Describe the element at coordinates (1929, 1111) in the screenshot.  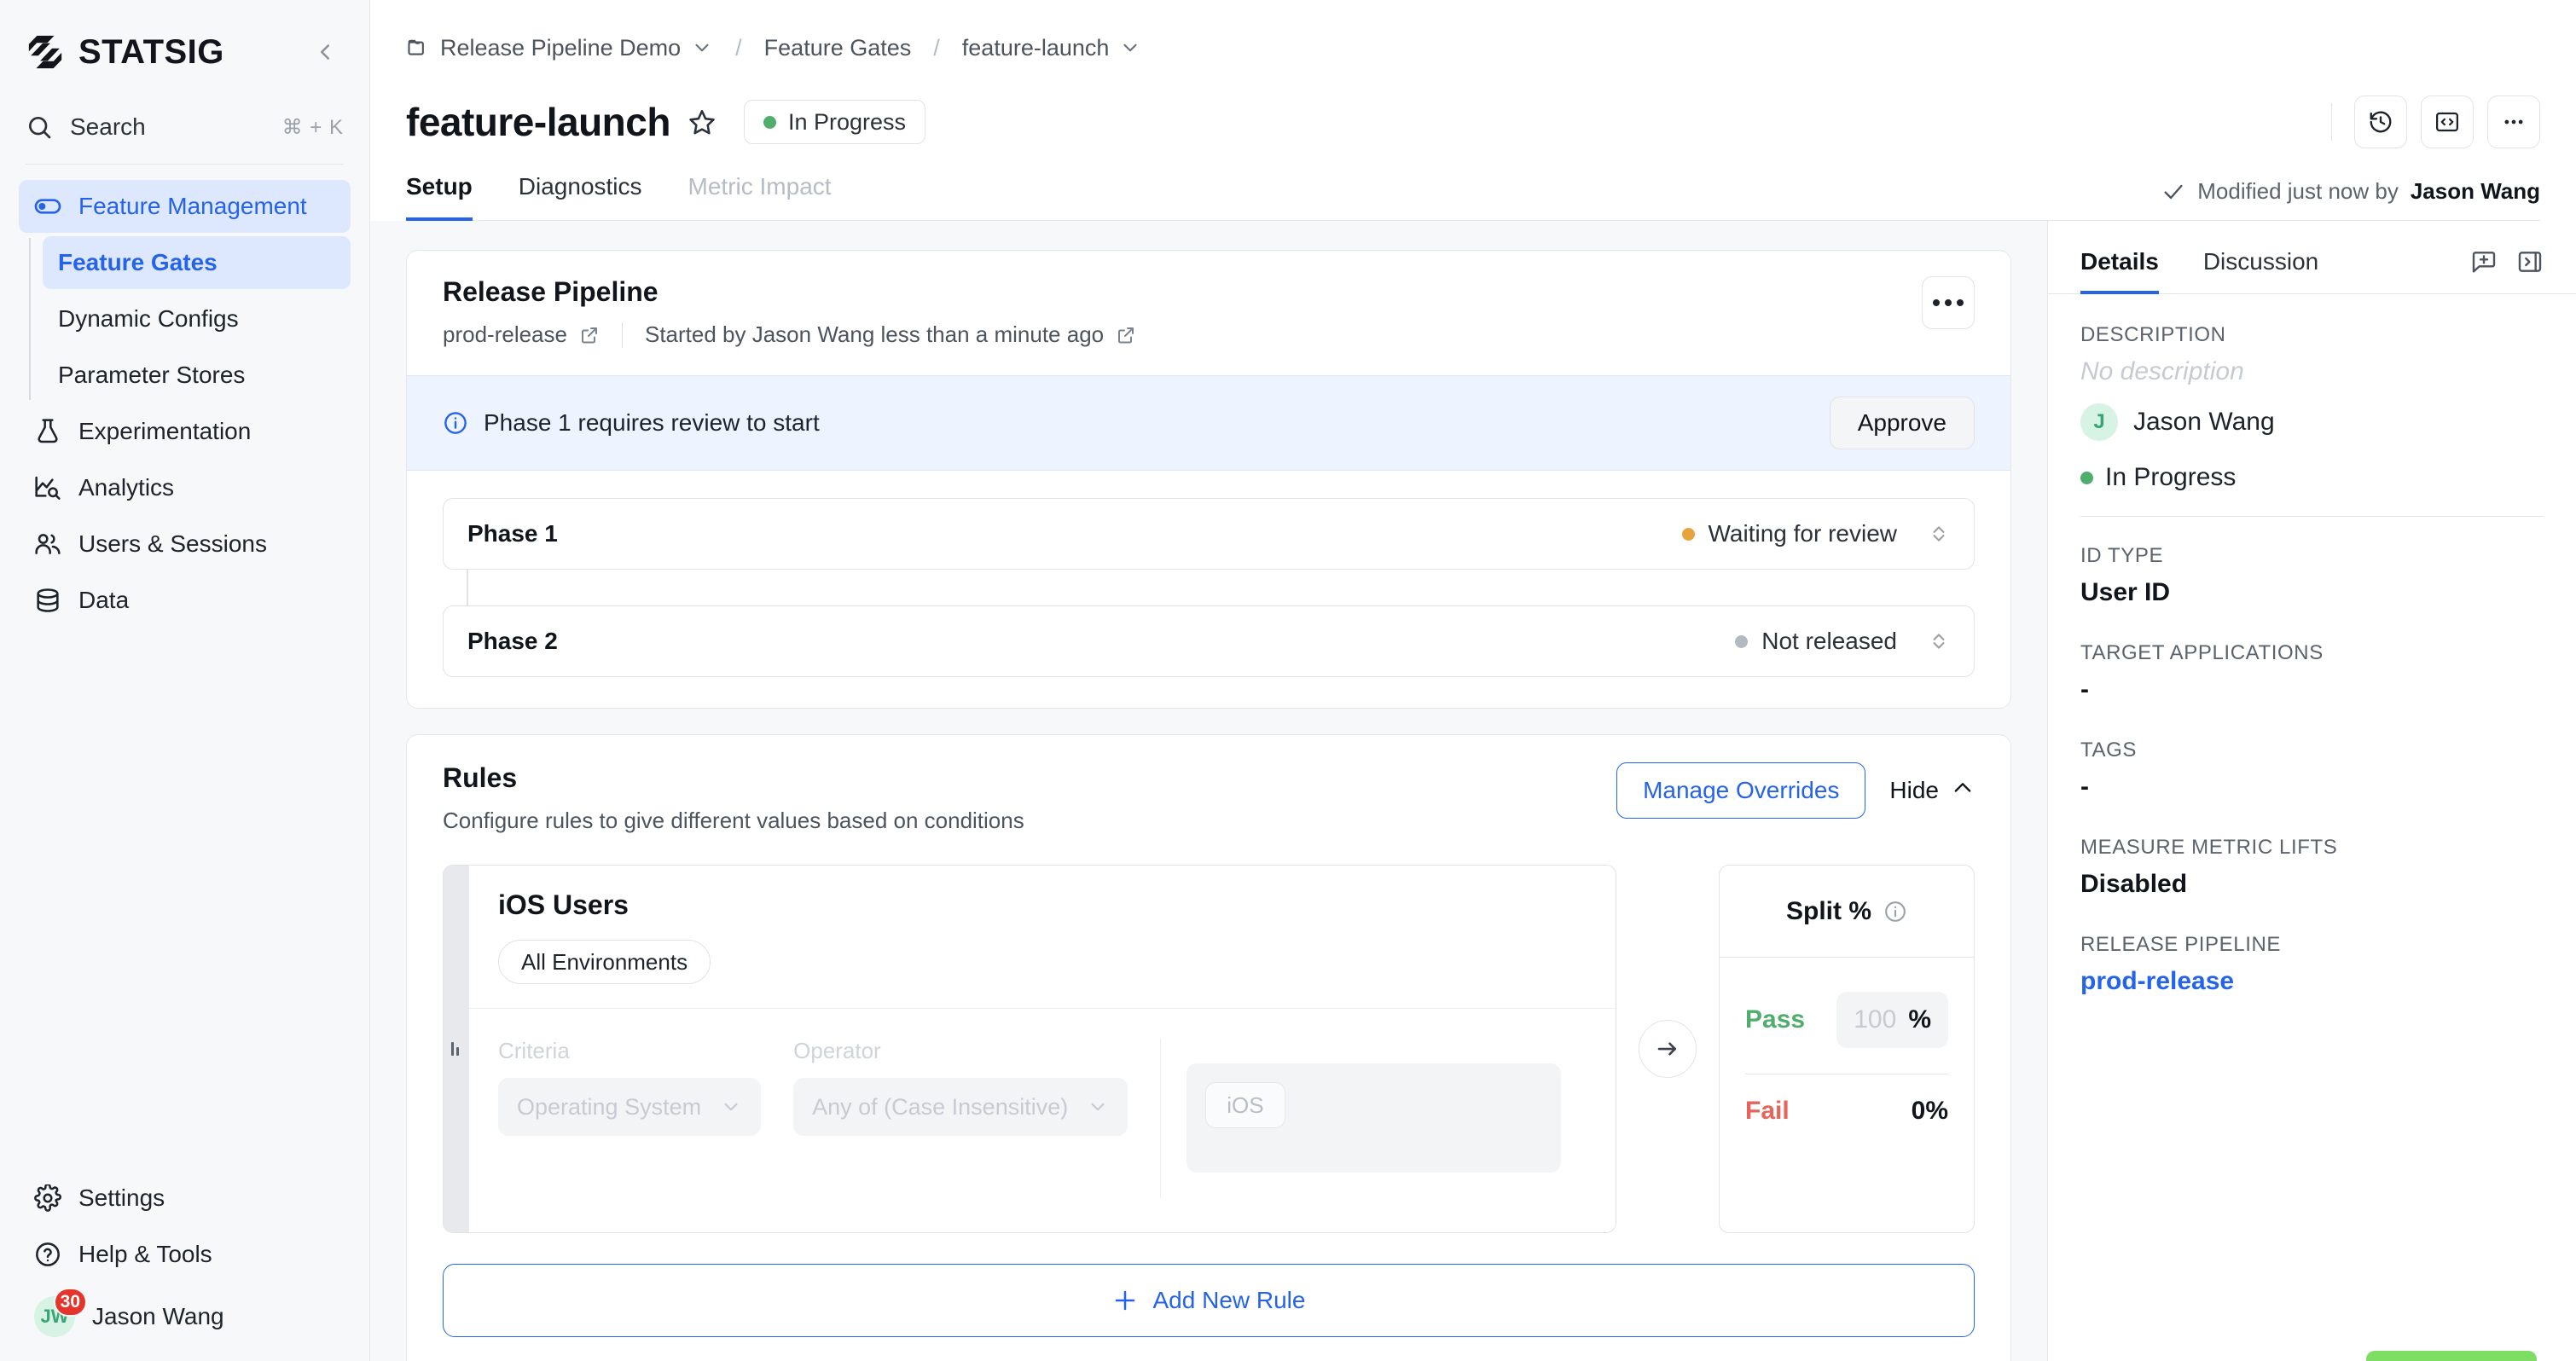
I see `fail-value: 0%` at that location.